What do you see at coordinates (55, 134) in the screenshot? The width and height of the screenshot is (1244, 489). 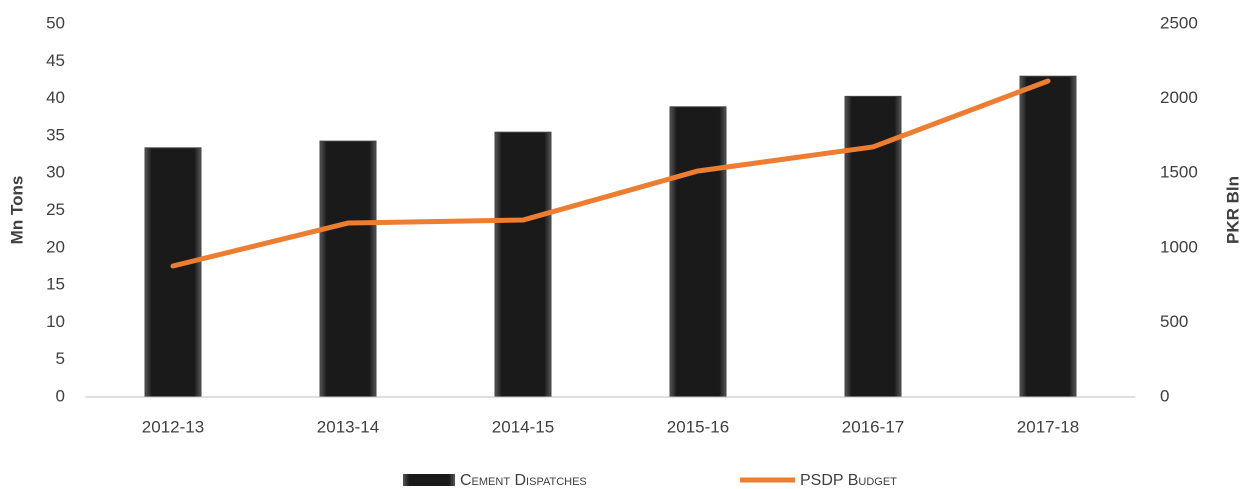 I see `y-tick-label: 35` at bounding box center [55, 134].